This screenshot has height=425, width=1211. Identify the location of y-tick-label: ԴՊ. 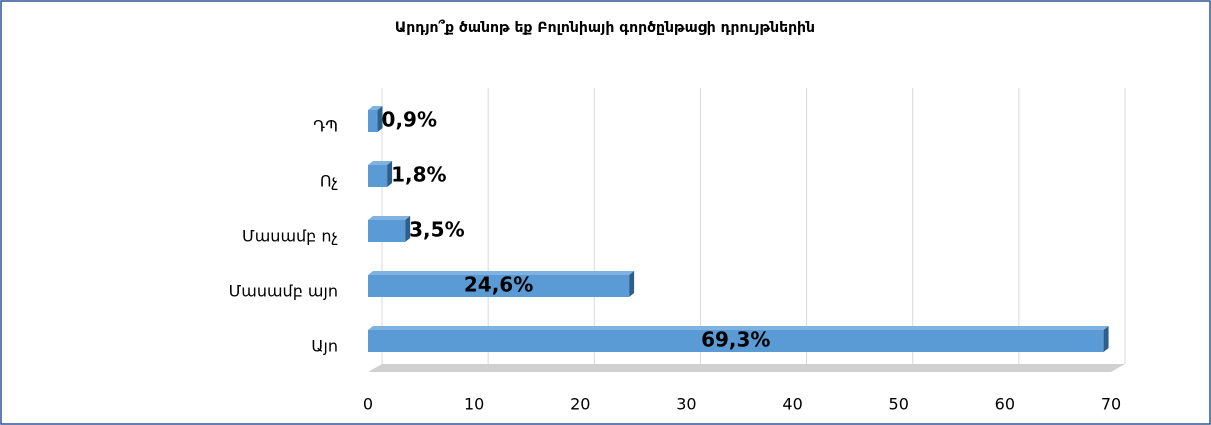
(325, 126).